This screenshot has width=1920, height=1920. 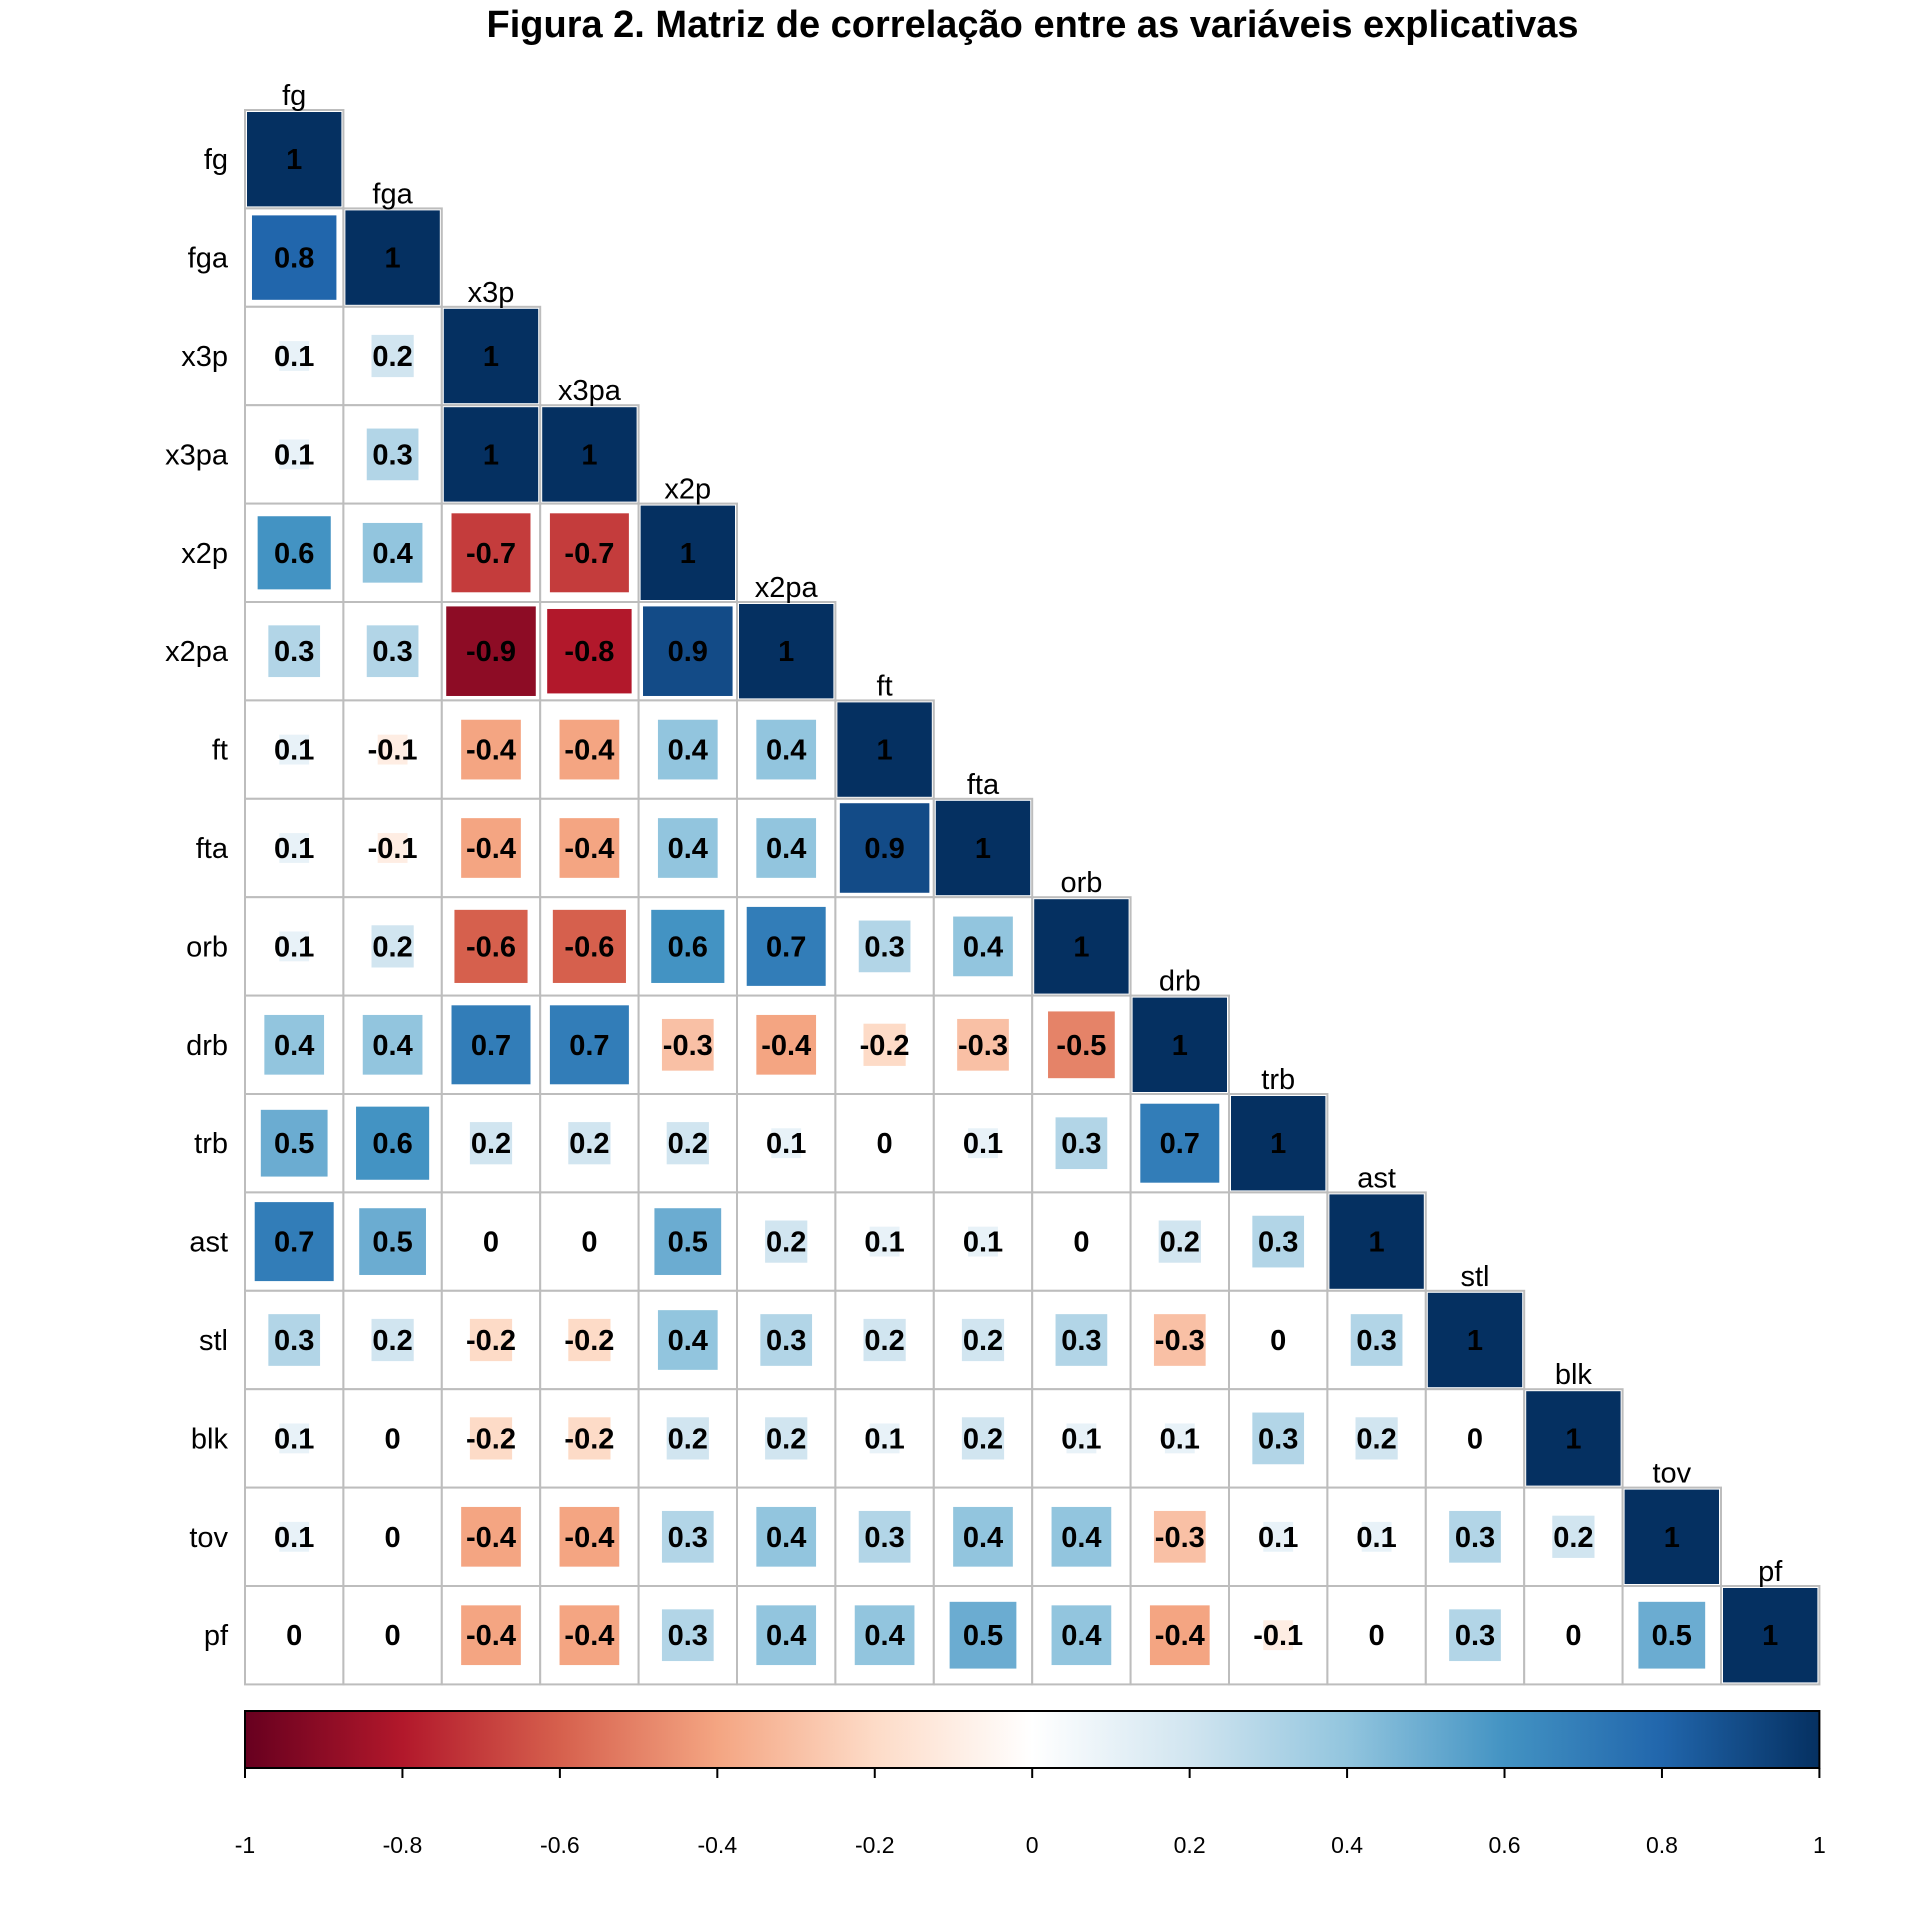 I want to click on cell-value-pf-blk: 0, so click(x=1573, y=1636).